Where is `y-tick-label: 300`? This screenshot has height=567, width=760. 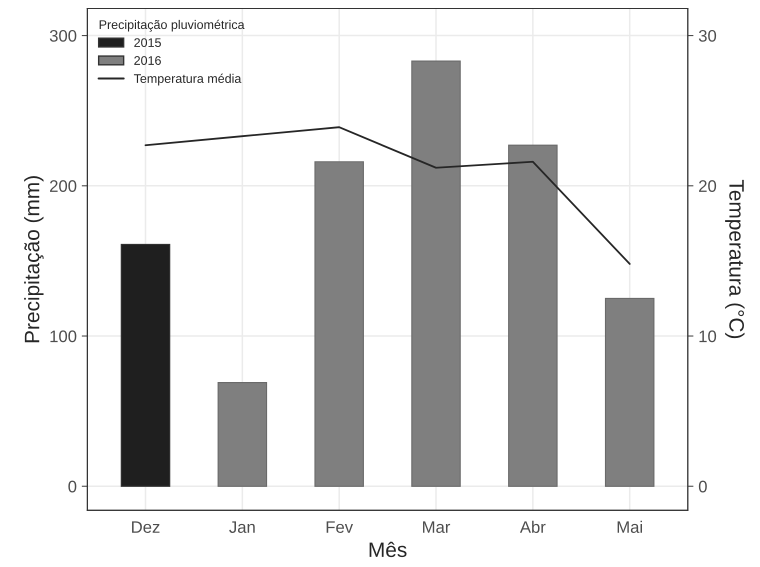 y-tick-label: 300 is located at coordinates (63, 36).